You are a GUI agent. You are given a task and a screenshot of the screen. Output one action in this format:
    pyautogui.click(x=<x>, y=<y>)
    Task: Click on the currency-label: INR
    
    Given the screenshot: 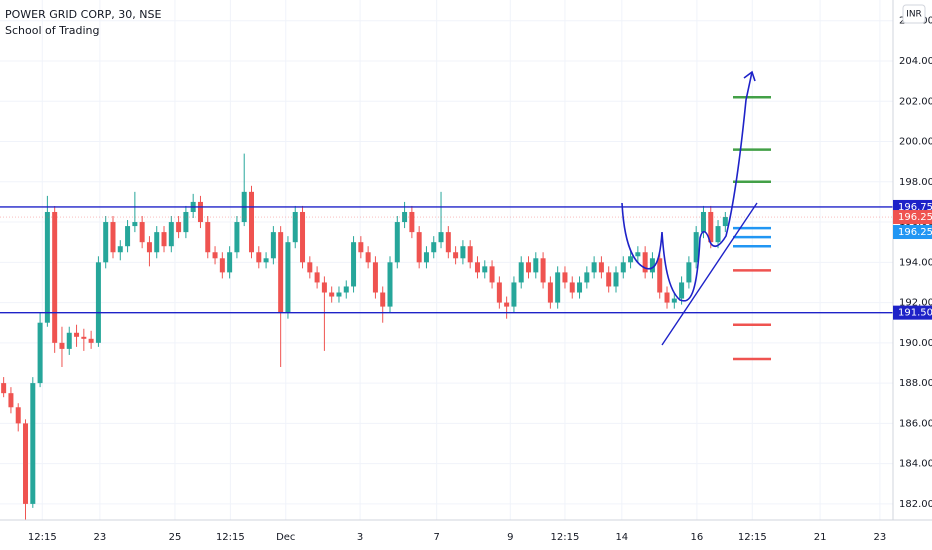 What is the action you would take?
    pyautogui.click(x=914, y=15)
    